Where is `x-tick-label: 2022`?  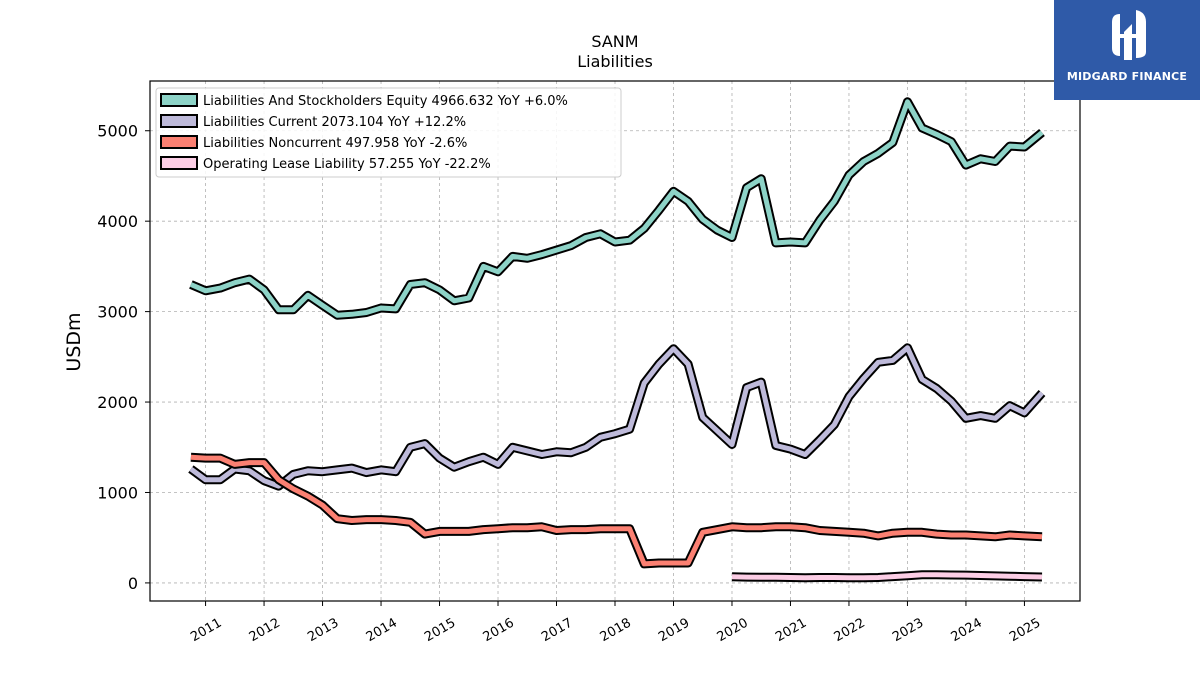
x-tick-label: 2022 is located at coordinates (850, 631).